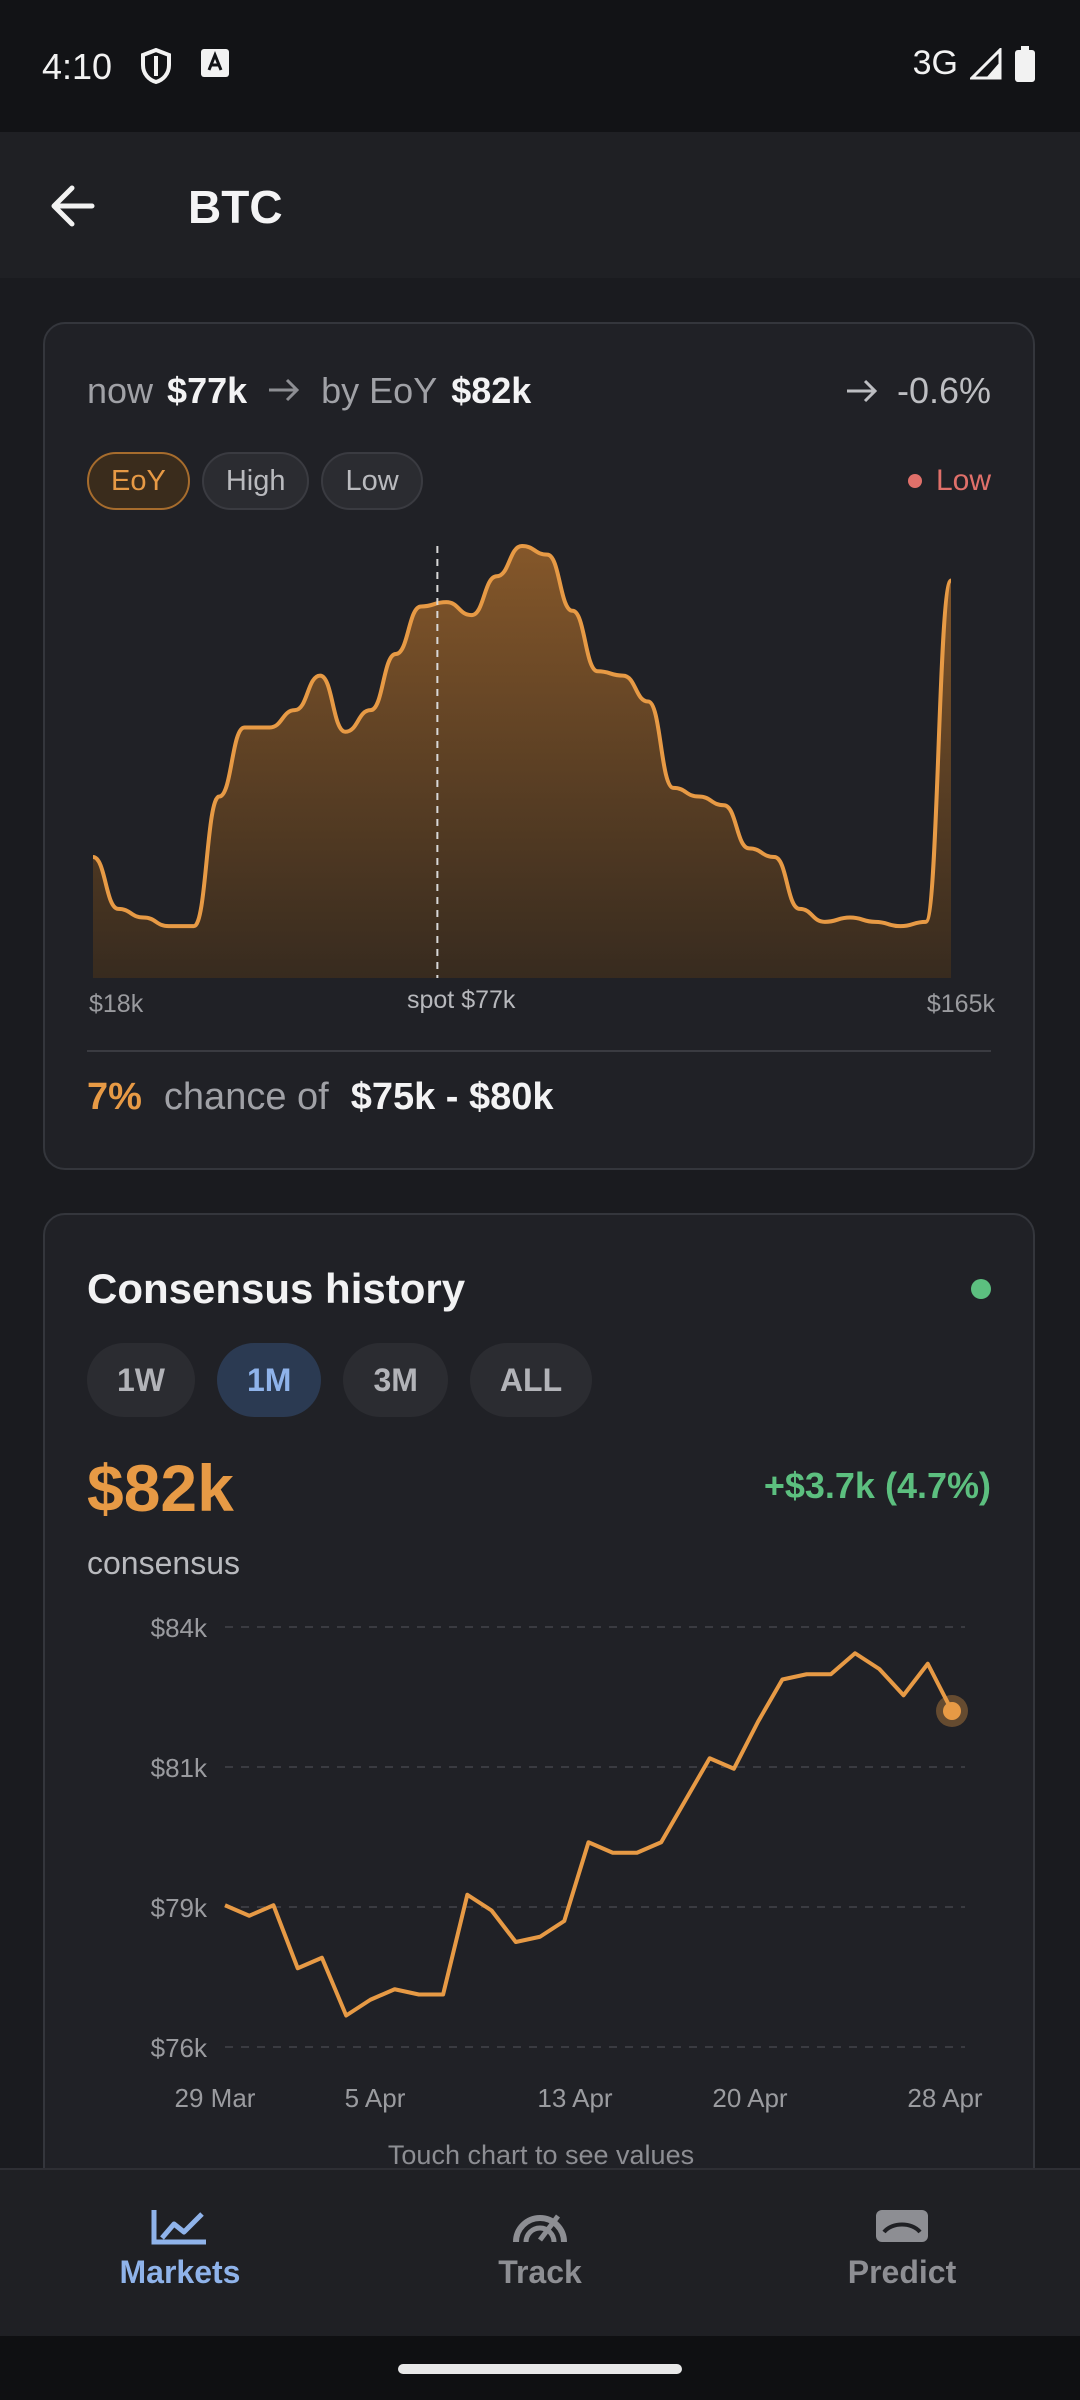 The width and height of the screenshot is (1080, 2400). I want to click on gesture-bar, so click(540, 2368).